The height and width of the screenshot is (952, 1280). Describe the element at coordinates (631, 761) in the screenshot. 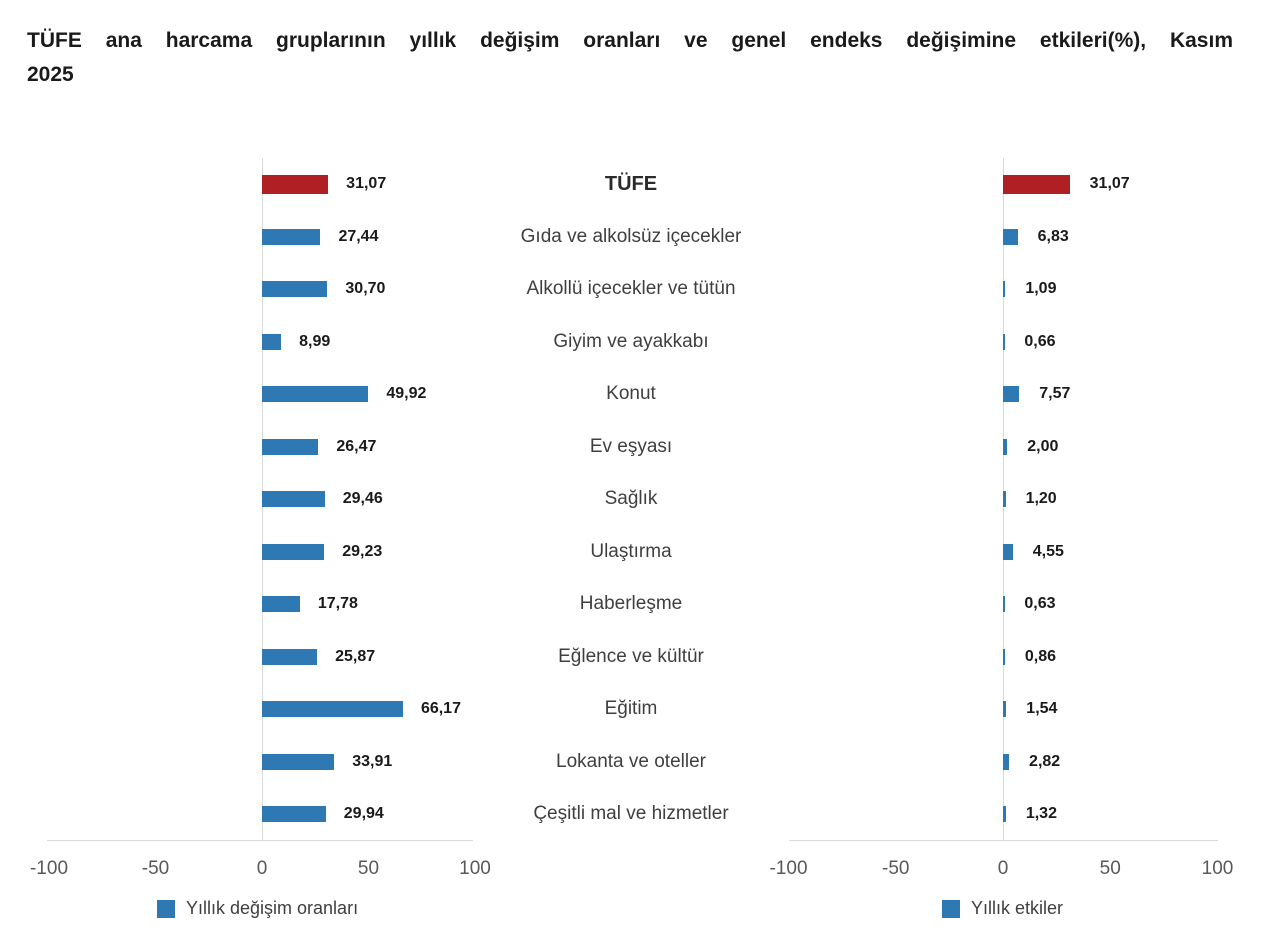

I see `category-label: Lokanta ve oteller` at that location.